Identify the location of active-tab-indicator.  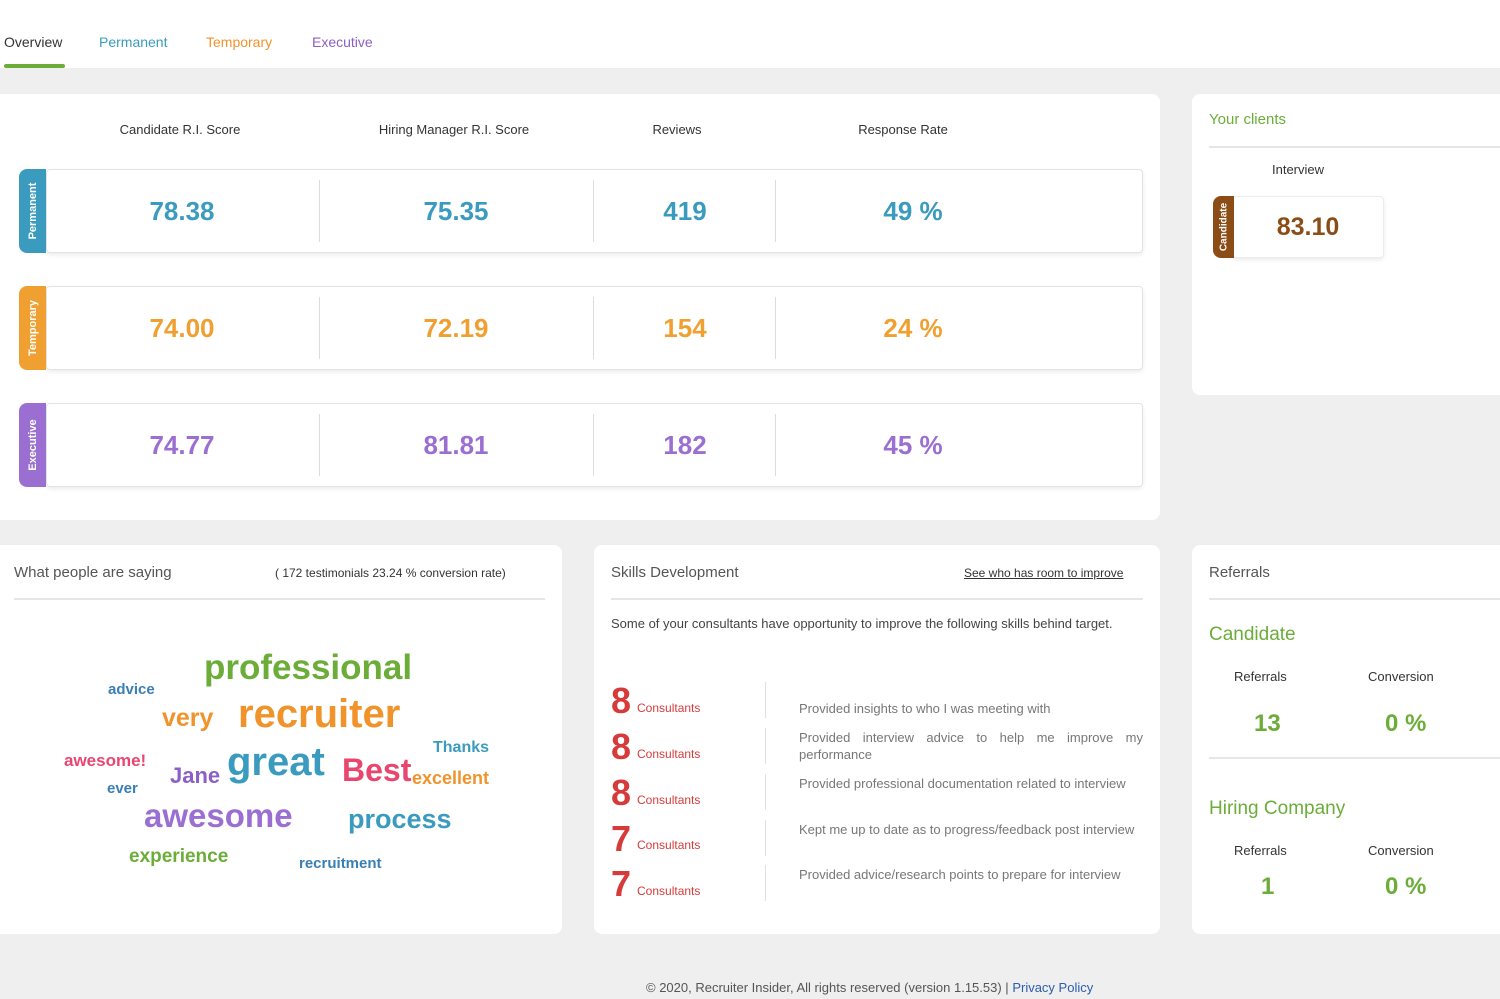
(34, 66).